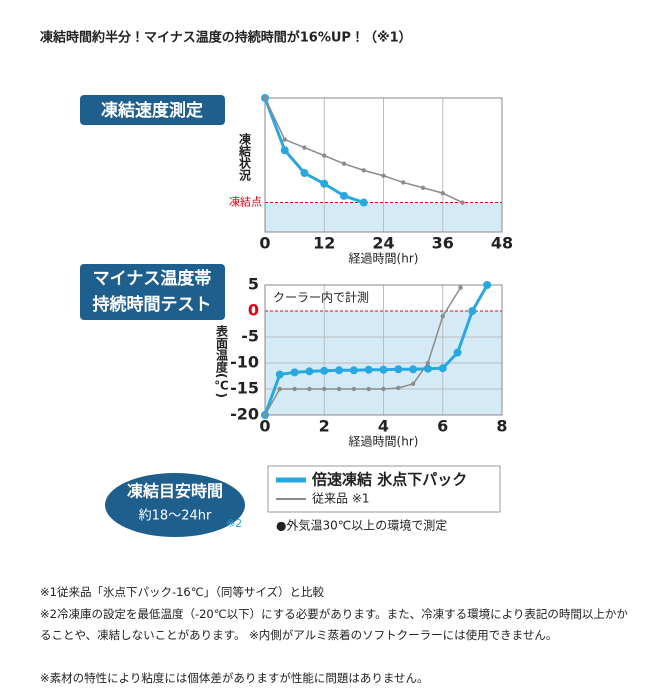 The height and width of the screenshot is (700, 650). I want to click on x-tick-label: 24, so click(383, 243).